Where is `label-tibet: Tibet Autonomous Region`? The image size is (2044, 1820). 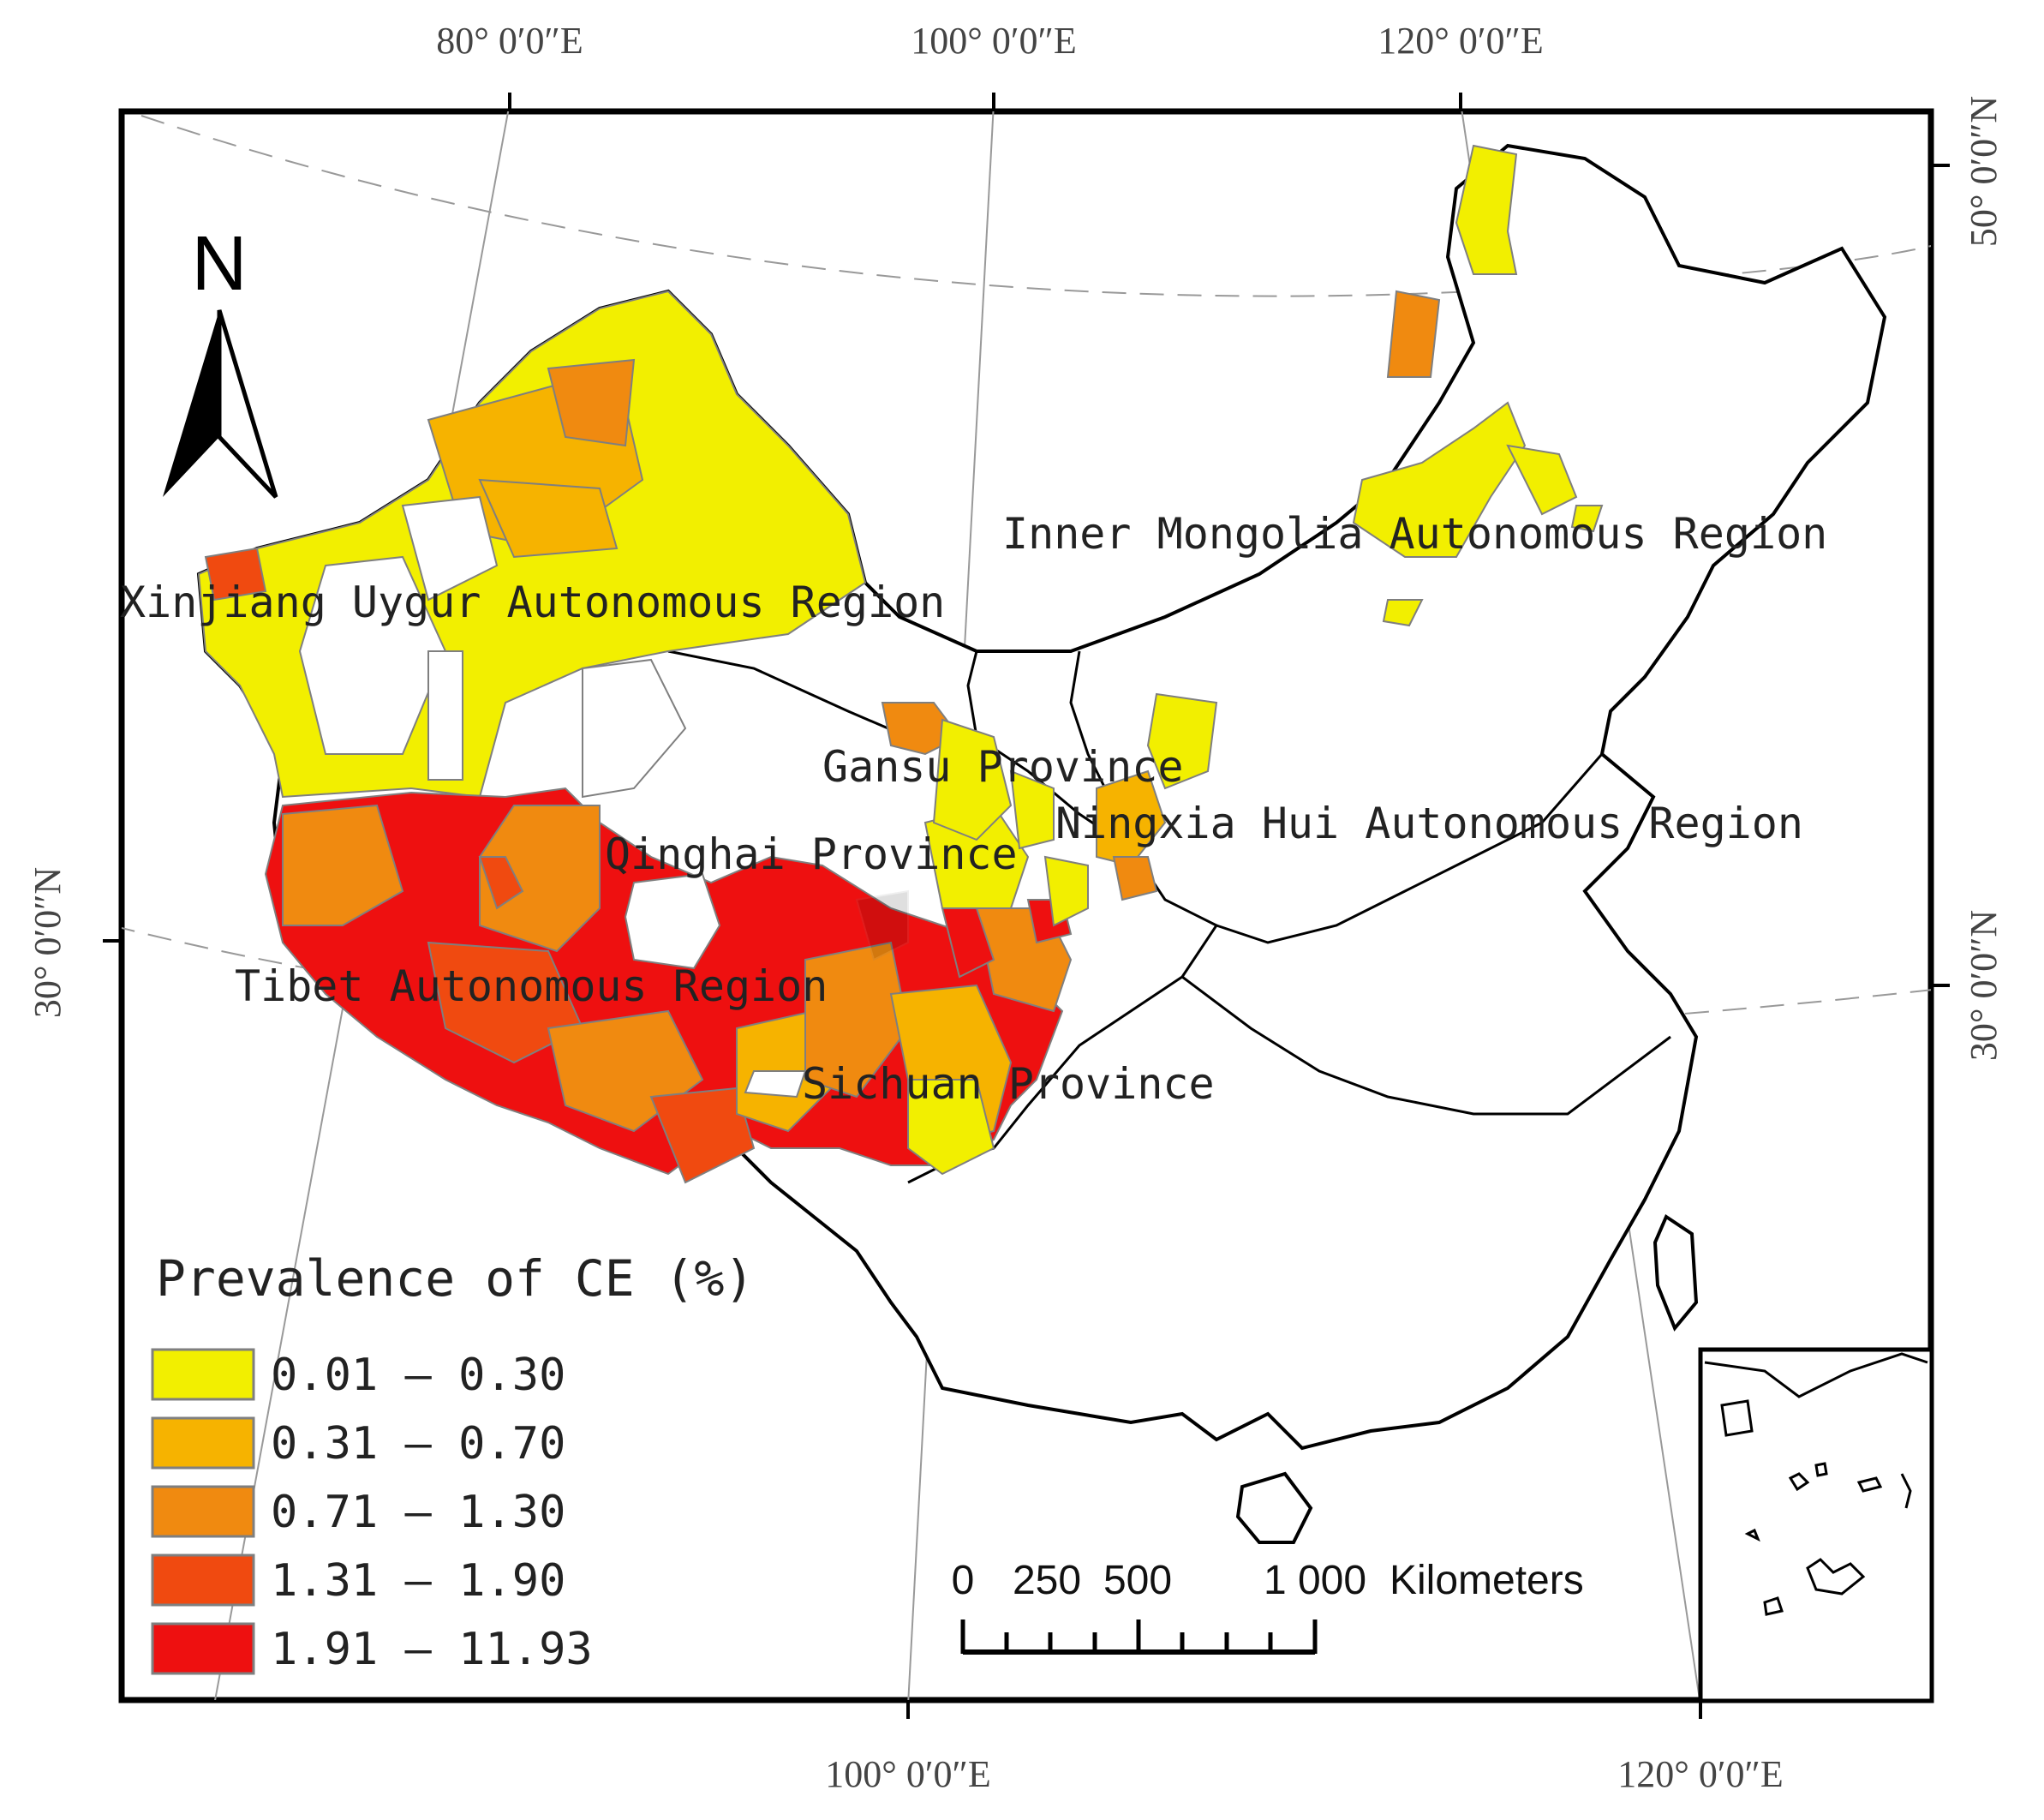
label-tibet: Tibet Autonomous Region is located at coordinates (531, 986).